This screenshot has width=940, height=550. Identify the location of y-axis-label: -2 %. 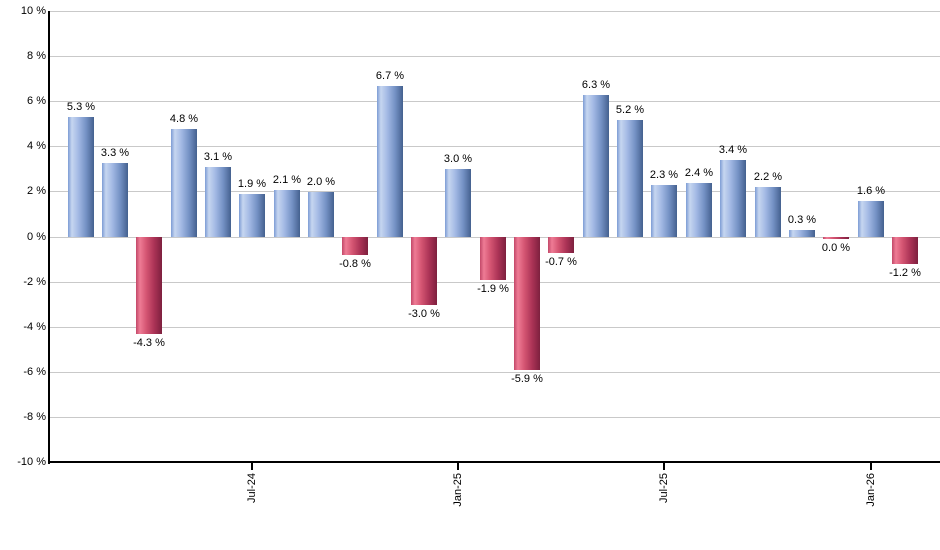
(34, 282).